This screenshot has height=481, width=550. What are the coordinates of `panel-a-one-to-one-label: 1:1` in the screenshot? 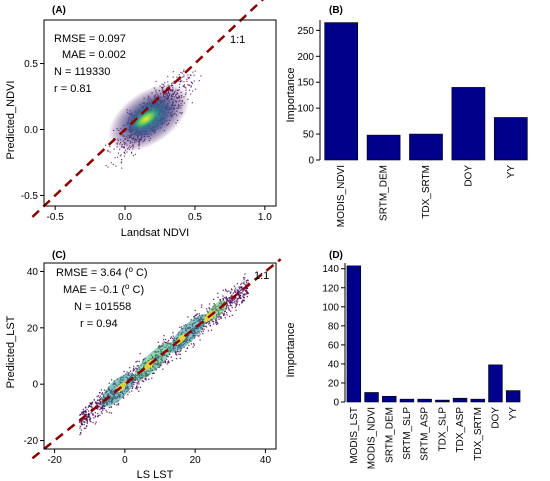 It's located at (237, 40).